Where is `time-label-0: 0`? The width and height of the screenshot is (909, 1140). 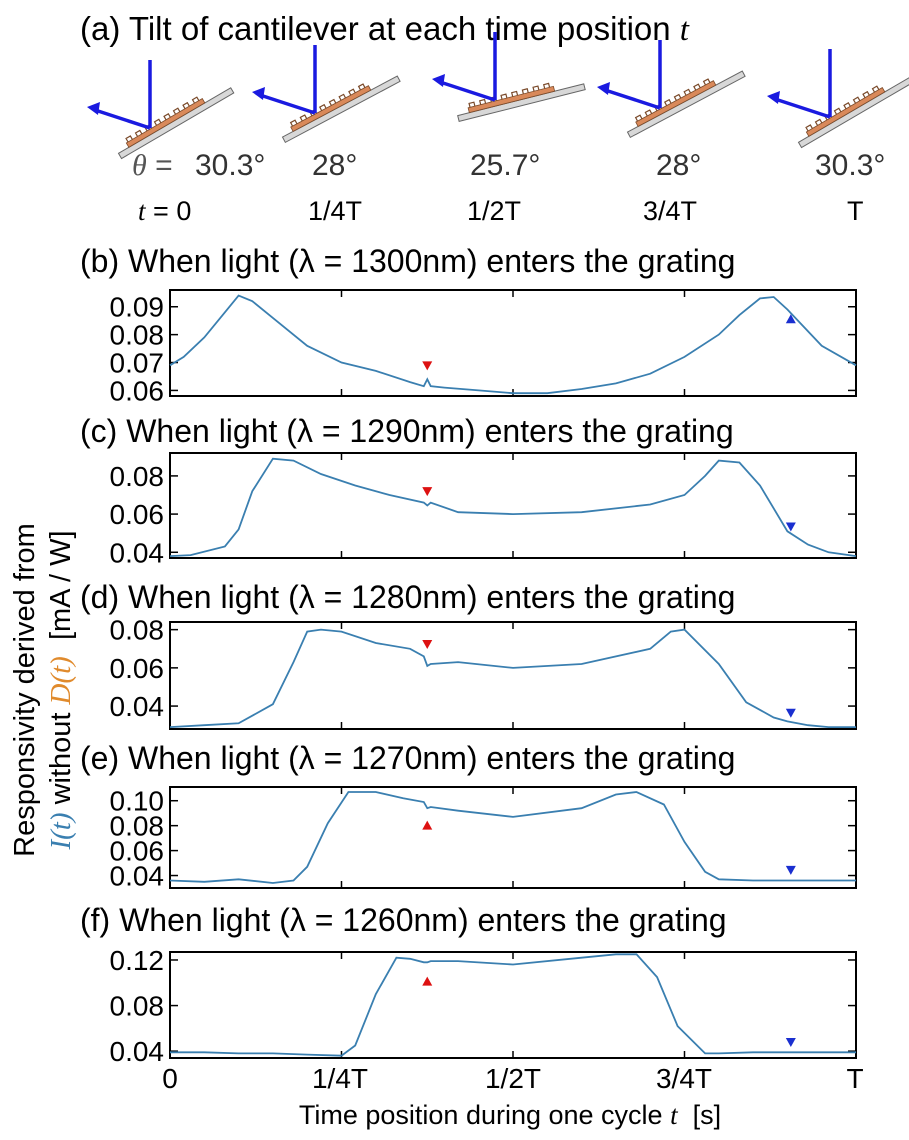
time-label-0: 0 is located at coordinates (183, 211).